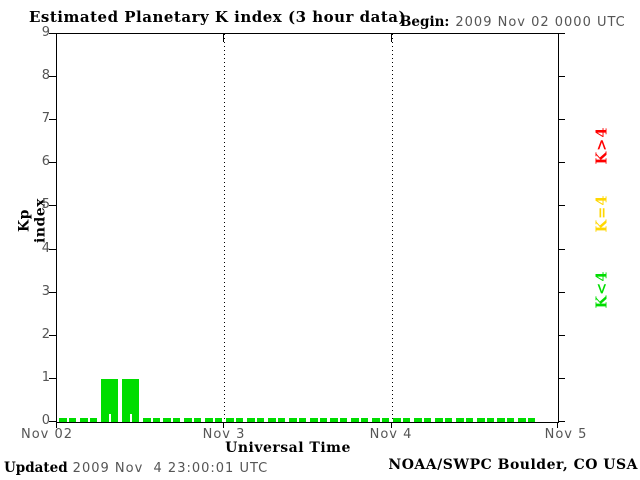  Describe the element at coordinates (45, 32) in the screenshot. I see `y-tick-label: 9` at that location.